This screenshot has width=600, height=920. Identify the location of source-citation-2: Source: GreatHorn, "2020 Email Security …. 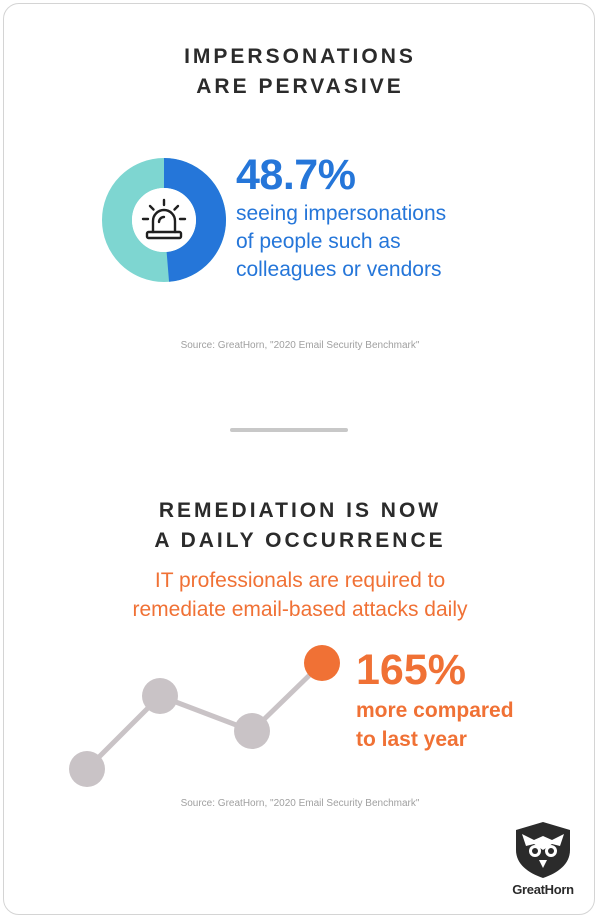
(300, 803).